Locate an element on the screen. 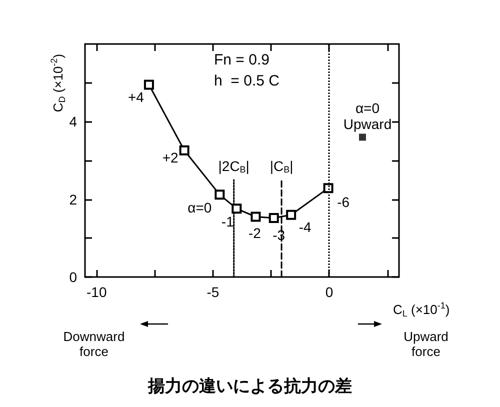 The height and width of the screenshot is (407, 500). annotation: h = 0.5 C is located at coordinates (247, 81).